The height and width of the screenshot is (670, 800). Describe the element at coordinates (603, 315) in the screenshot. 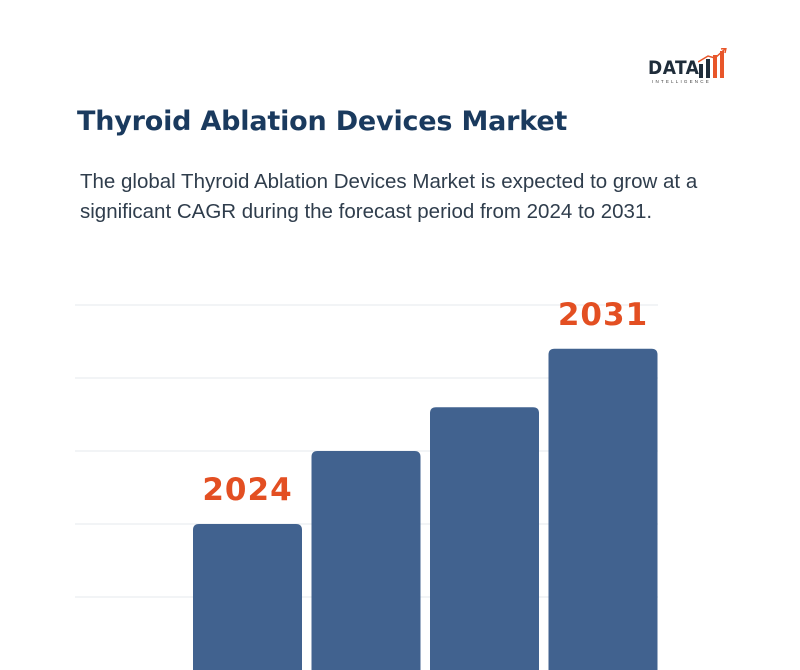

I see `bar-year-label: 2031` at that location.